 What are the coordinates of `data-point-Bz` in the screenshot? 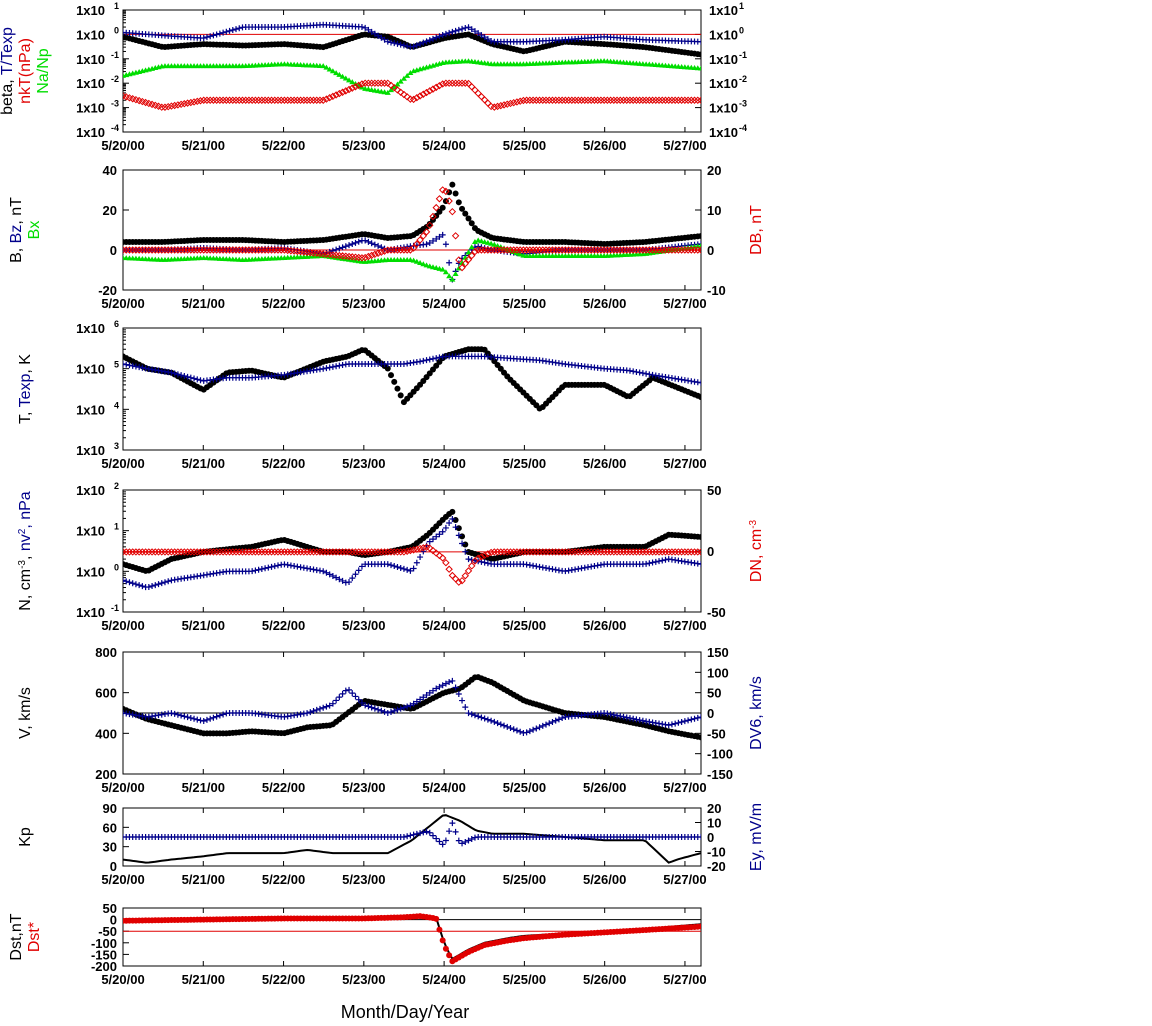 It's located at (371, 243).